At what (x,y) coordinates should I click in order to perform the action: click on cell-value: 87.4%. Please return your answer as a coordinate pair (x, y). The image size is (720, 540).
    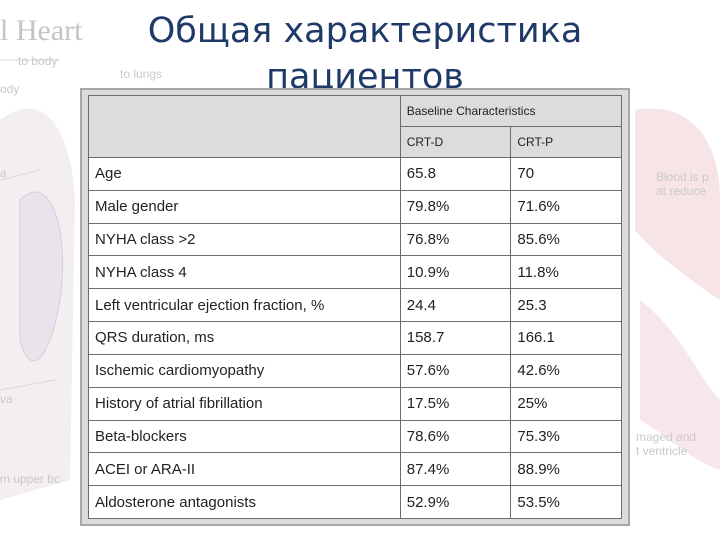
    Looking at the image, I should click on (455, 469).